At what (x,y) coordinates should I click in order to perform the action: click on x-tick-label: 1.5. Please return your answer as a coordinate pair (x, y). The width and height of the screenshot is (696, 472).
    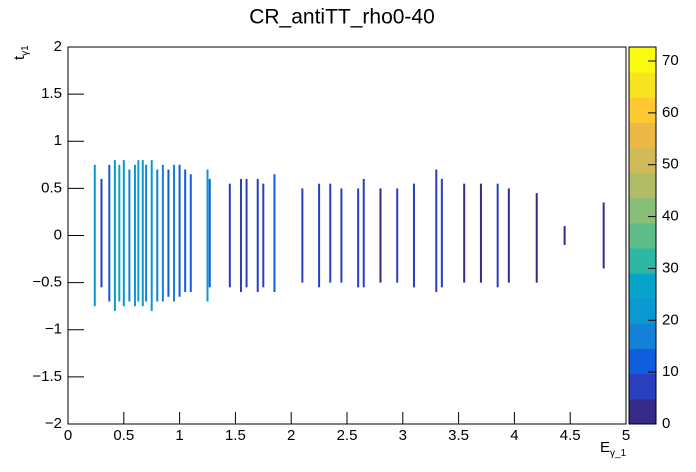
    Looking at the image, I should click on (235, 435).